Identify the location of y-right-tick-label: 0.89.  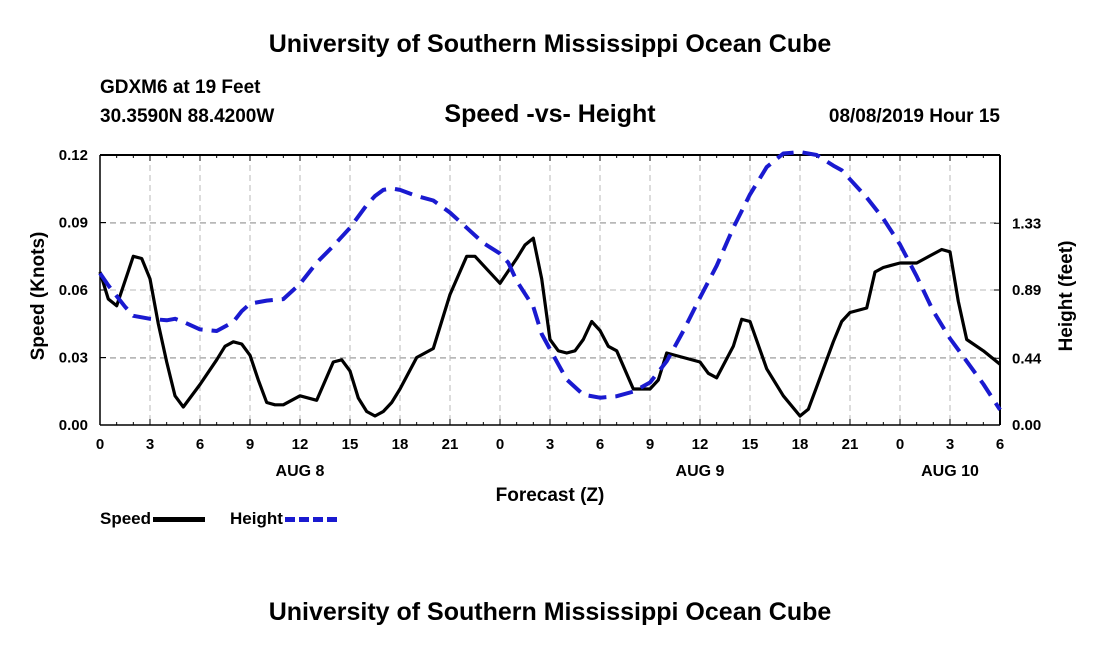
(1026, 290).